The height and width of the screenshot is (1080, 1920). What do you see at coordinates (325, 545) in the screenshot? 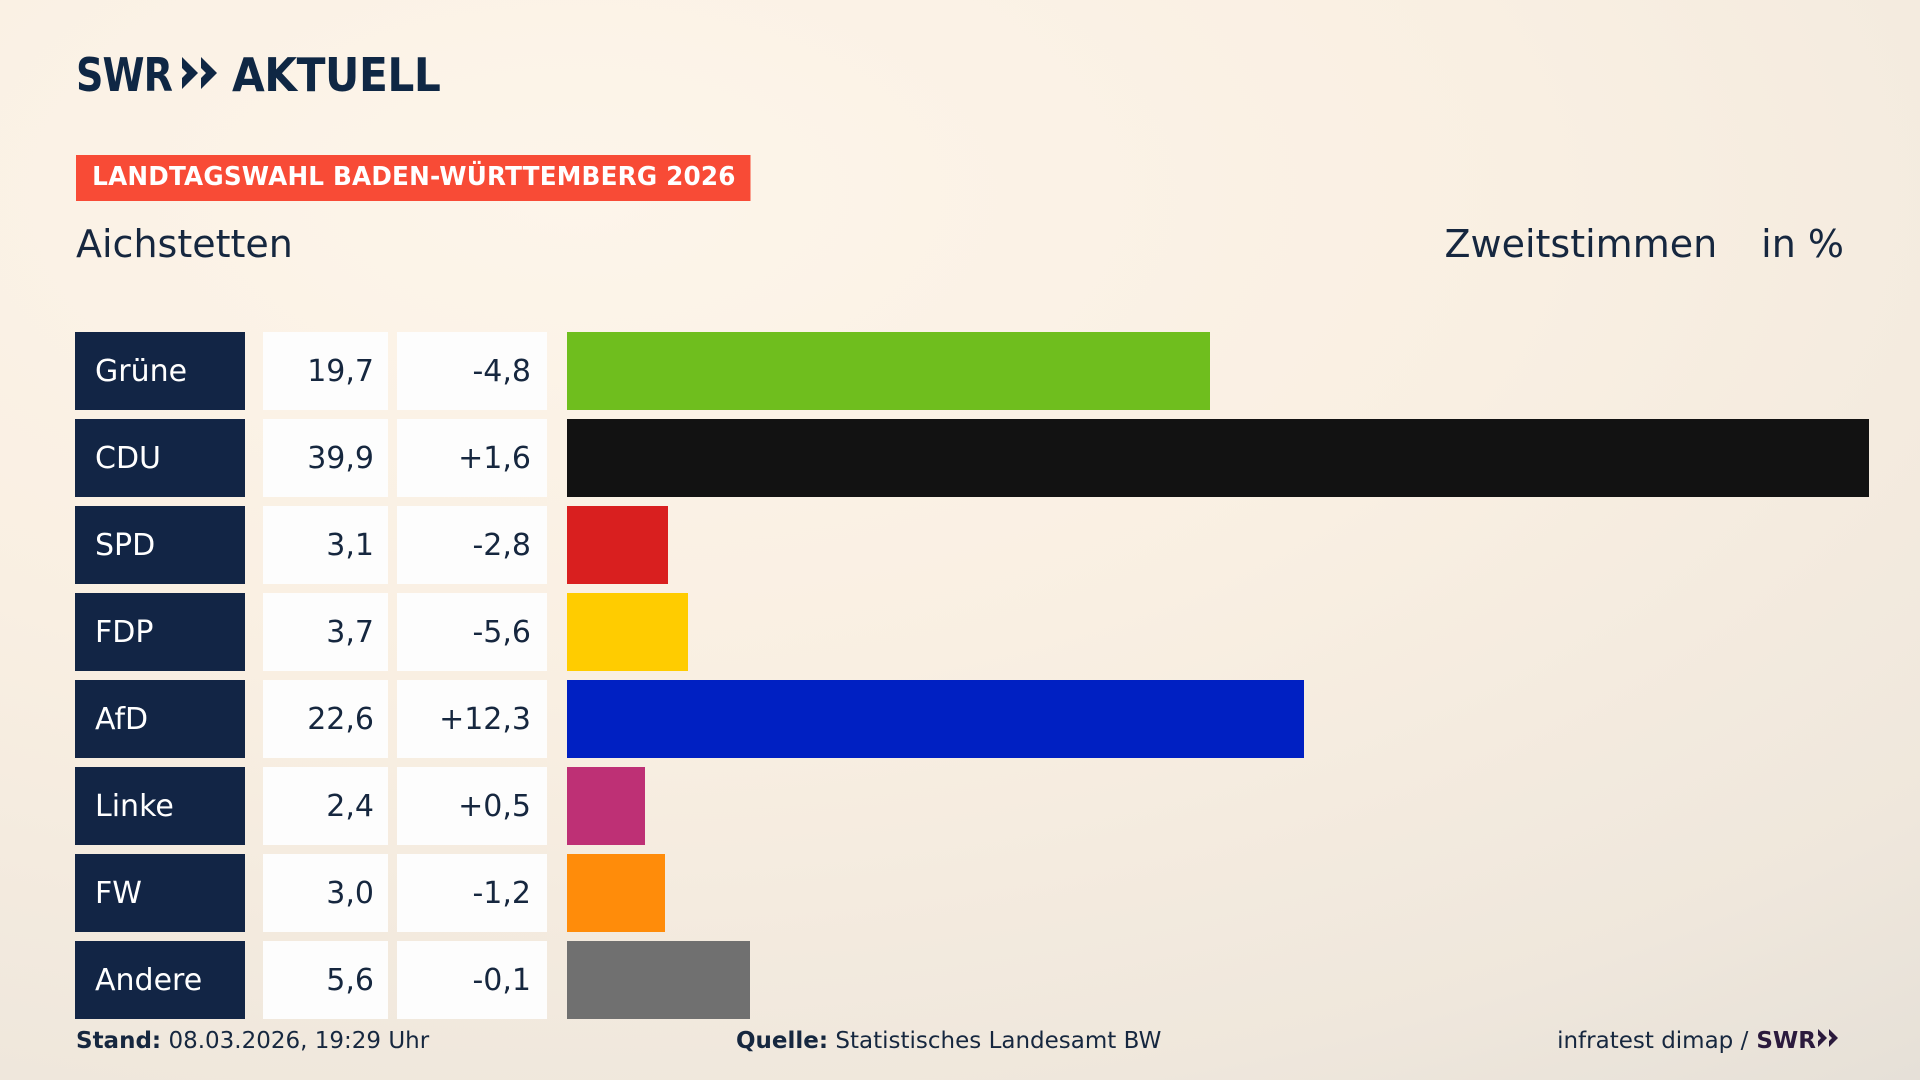
I see `party-result-value: 3,1` at bounding box center [325, 545].